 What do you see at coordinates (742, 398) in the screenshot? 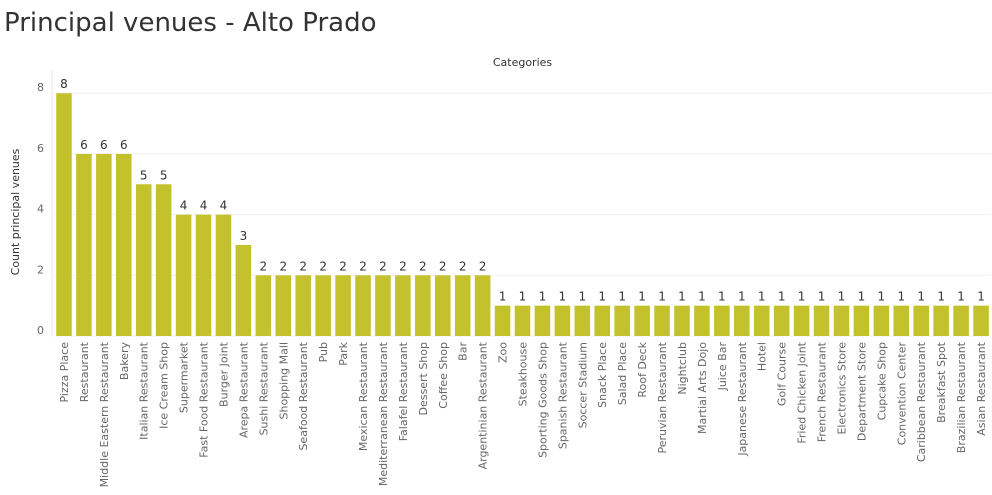
I see `x-tick-label: Japanese Restaurant` at bounding box center [742, 398].